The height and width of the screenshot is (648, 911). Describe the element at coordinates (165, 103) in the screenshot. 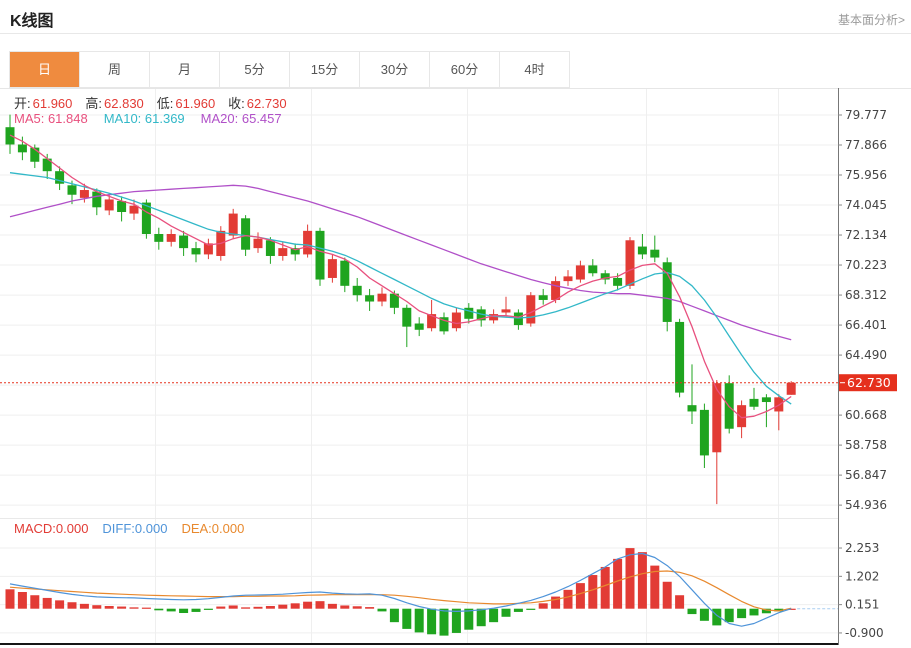

I see `low-label: 低:` at that location.